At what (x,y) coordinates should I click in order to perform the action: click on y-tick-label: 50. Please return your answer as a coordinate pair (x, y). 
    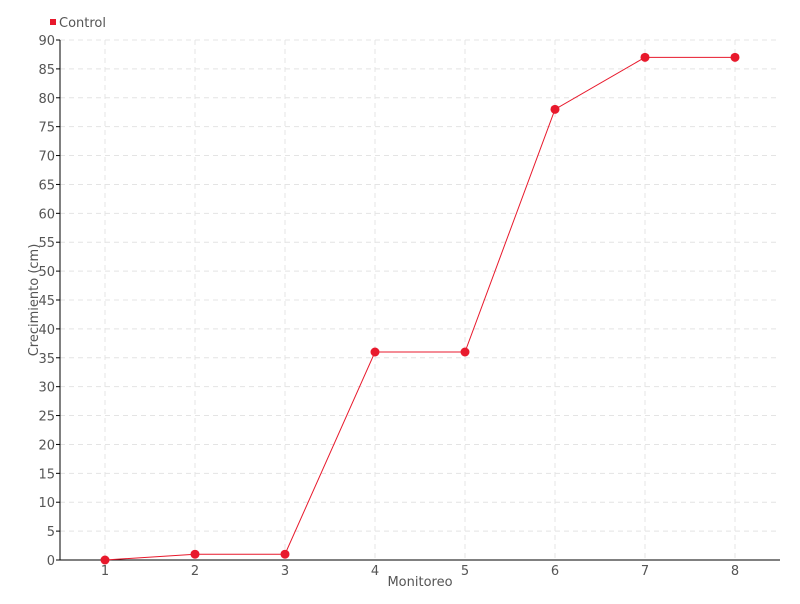
    Looking at the image, I should click on (46, 272).